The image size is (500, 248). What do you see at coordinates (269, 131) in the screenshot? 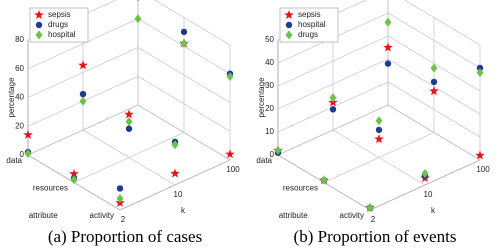
I see `z-tick-label: 10` at bounding box center [269, 131].